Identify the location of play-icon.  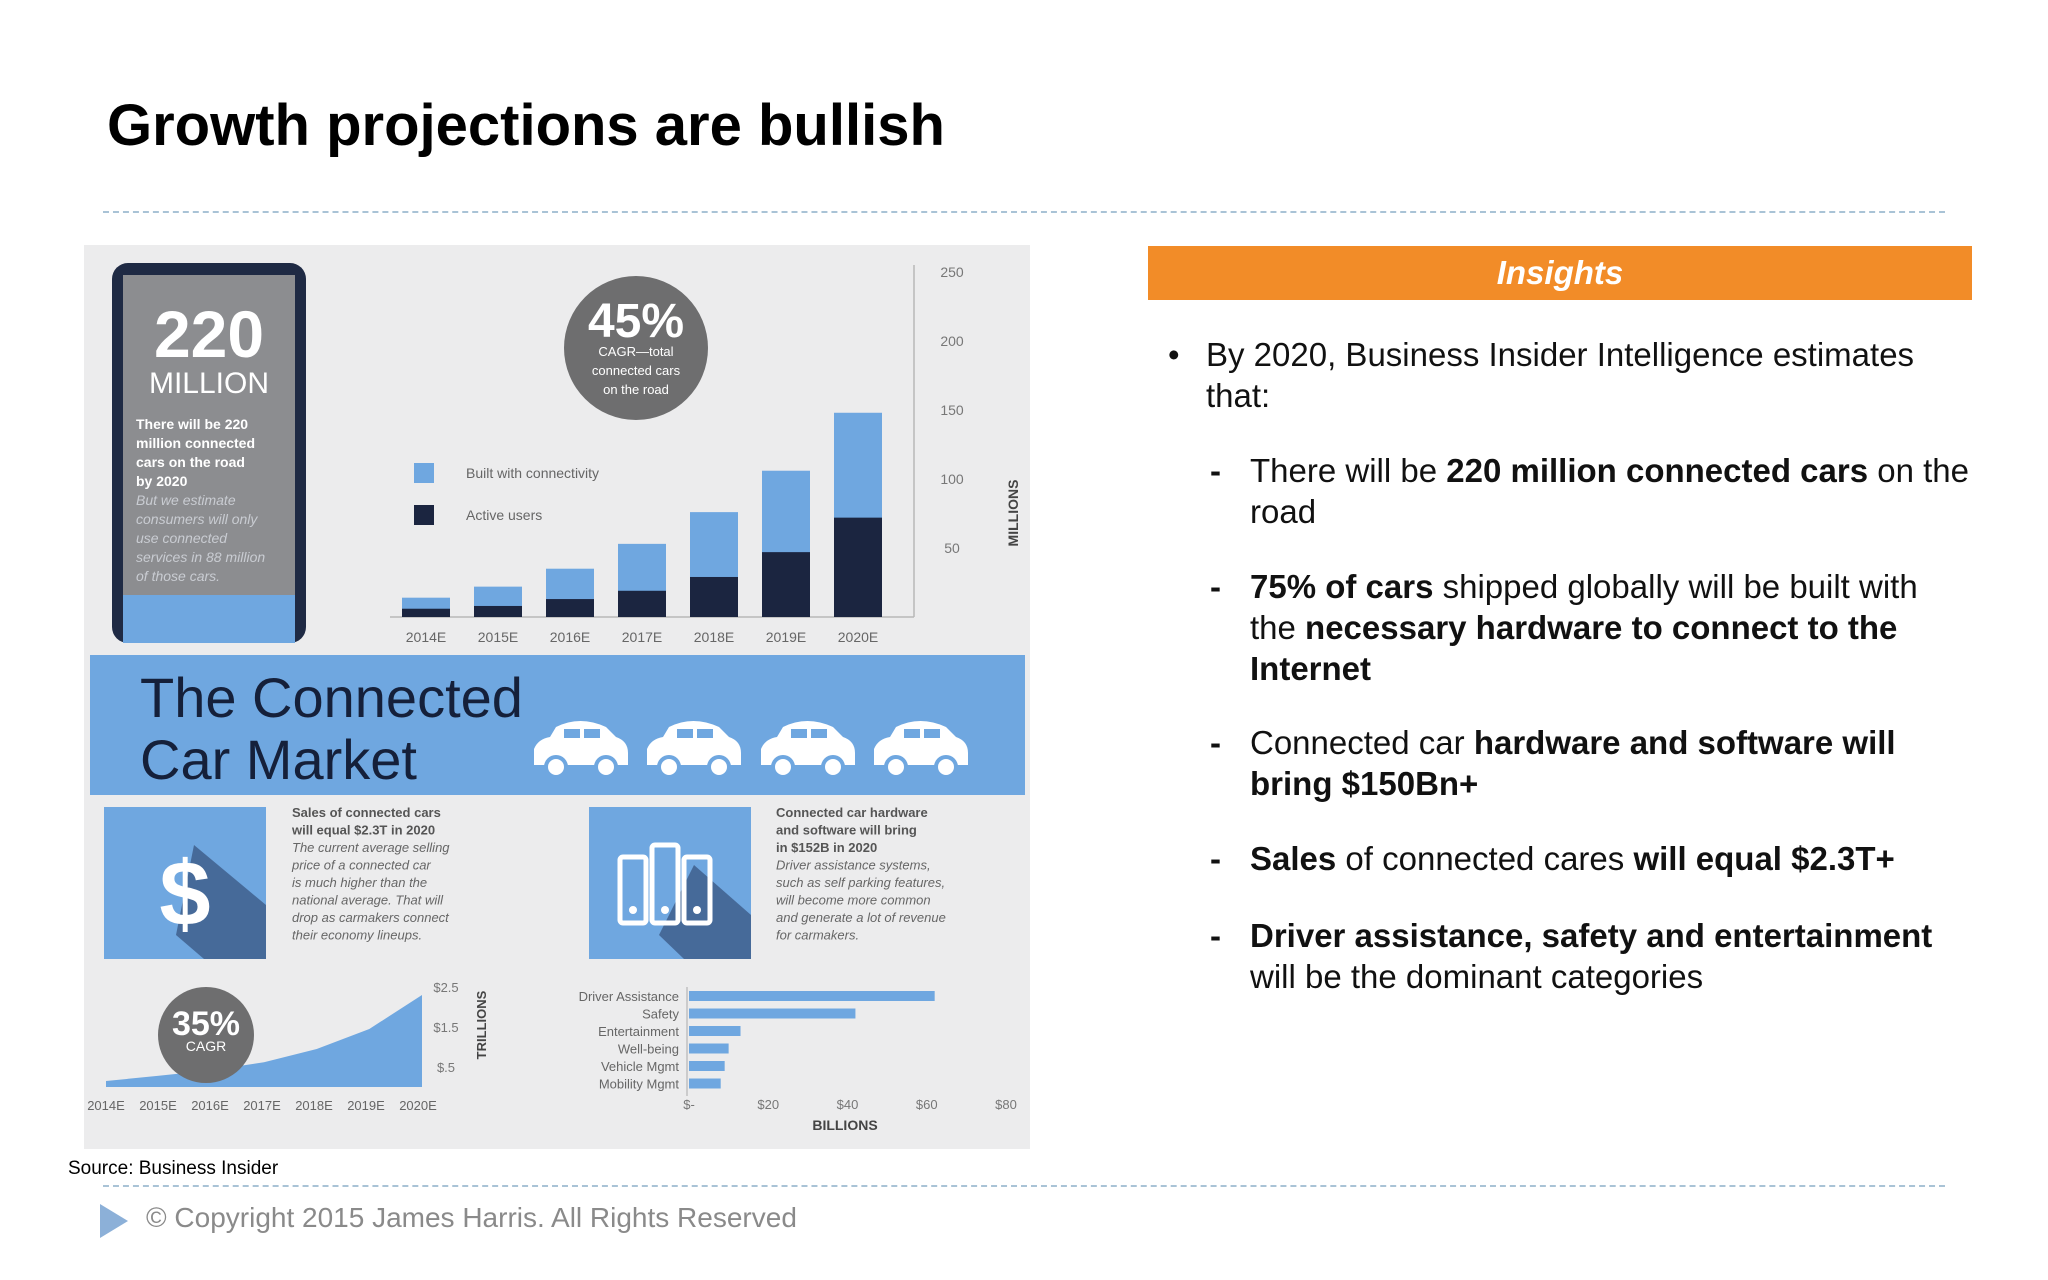
(114, 1221).